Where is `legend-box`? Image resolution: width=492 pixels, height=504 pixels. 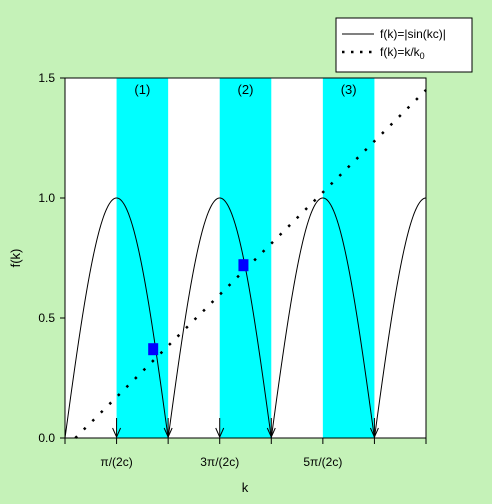
legend-box is located at coordinates (404, 45).